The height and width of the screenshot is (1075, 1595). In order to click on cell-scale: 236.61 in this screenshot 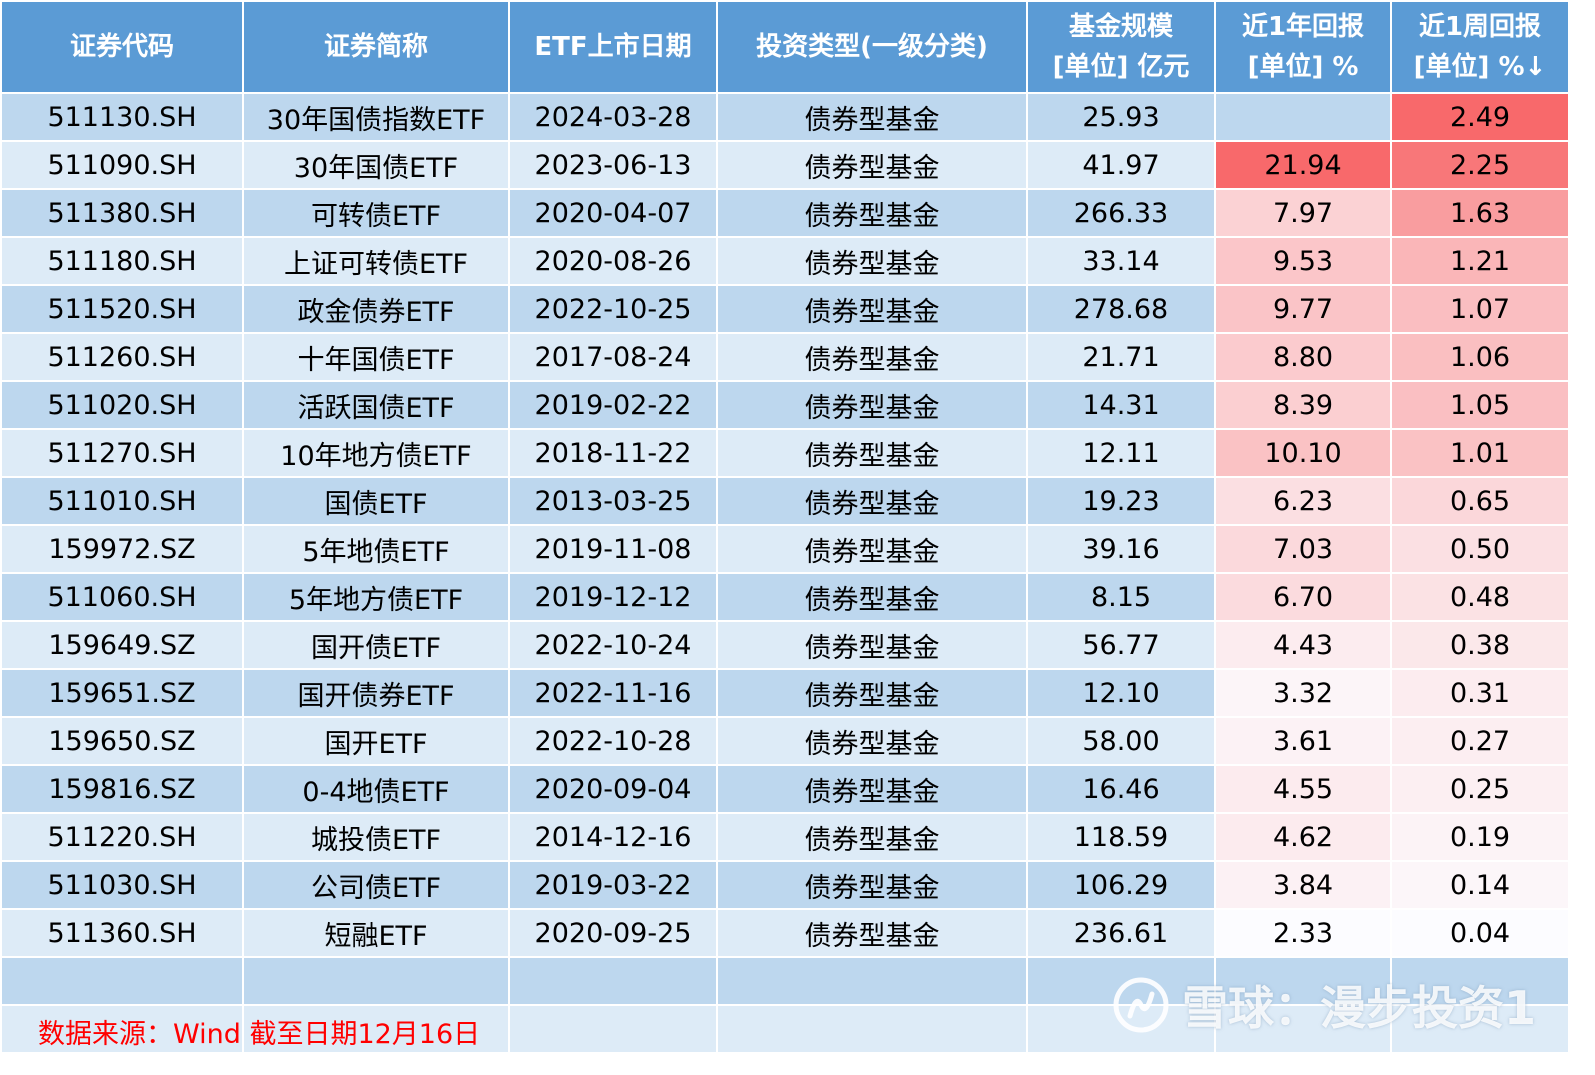, I will do `click(1121, 933)`.